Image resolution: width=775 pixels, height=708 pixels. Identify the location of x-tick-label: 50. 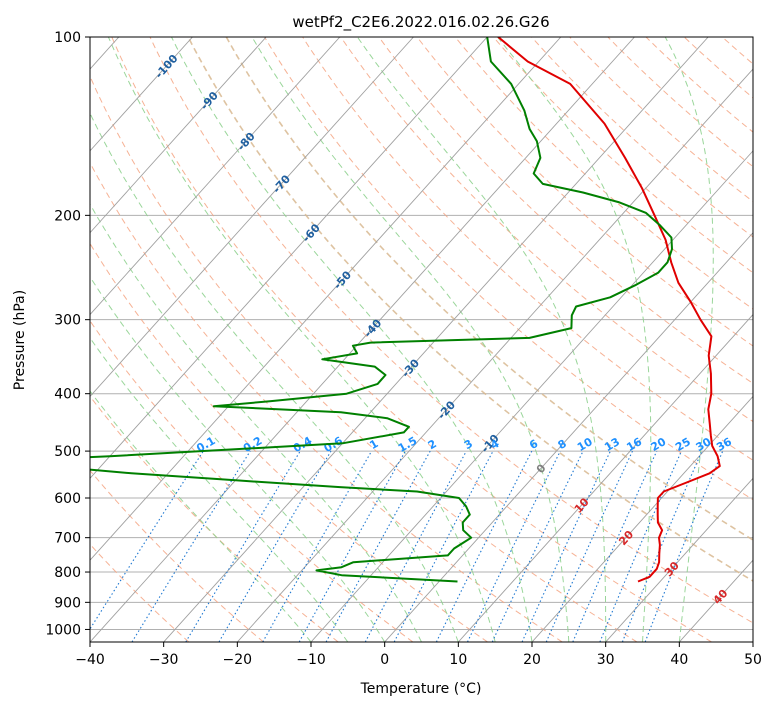
(753, 660).